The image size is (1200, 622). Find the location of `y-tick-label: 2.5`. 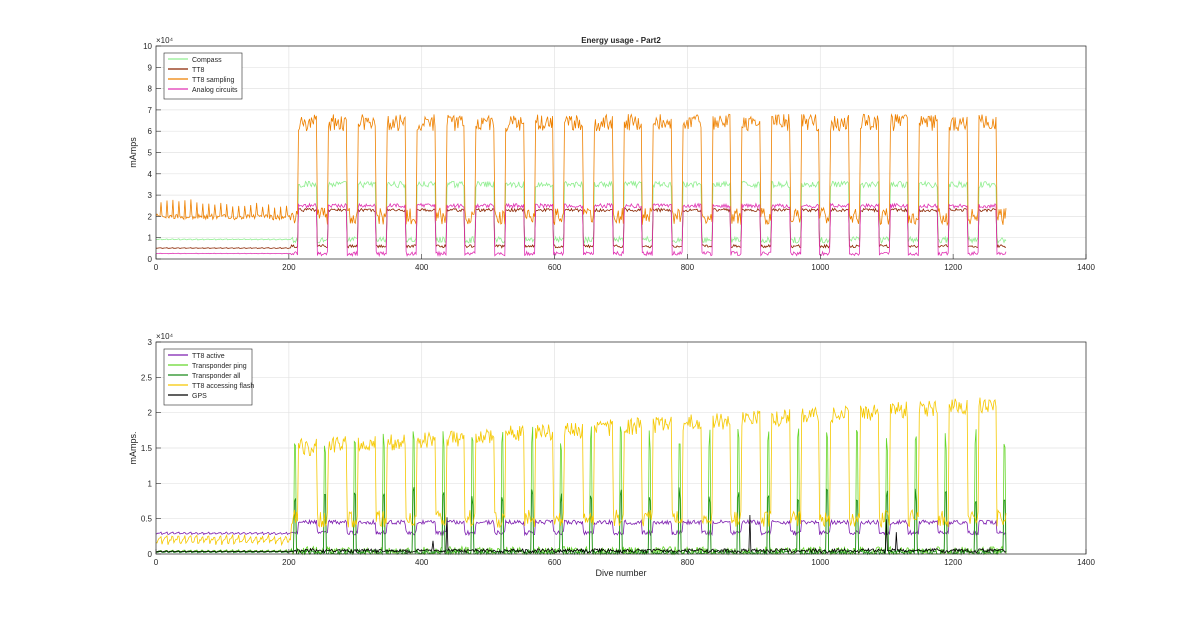

y-tick-label: 2.5 is located at coordinates (147, 377).